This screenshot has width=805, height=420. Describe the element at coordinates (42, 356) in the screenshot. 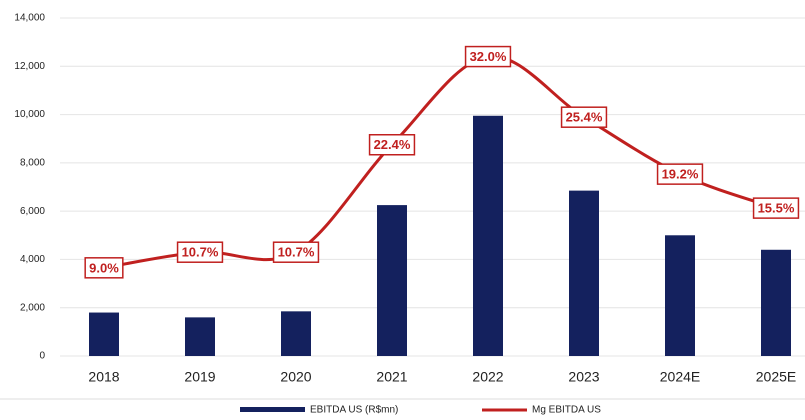

I see `y-tick-label: 0` at that location.